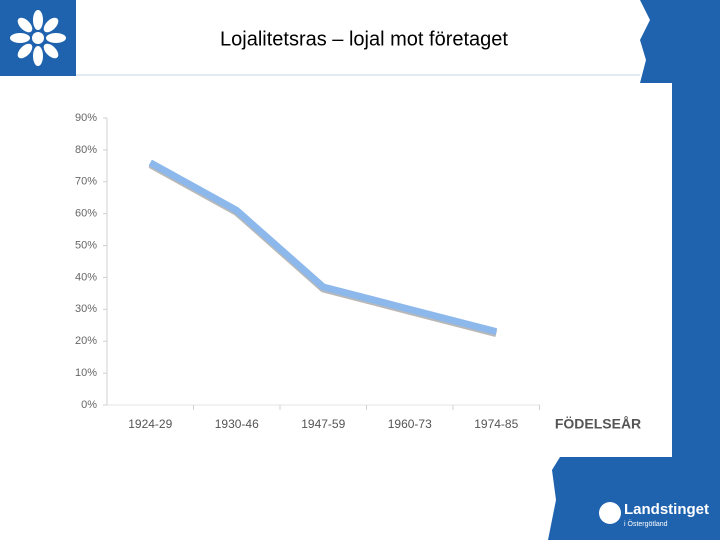 Image resolution: width=720 pixels, height=540 pixels. Describe the element at coordinates (86, 341) in the screenshot. I see `y-tick-label: 20%` at that location.